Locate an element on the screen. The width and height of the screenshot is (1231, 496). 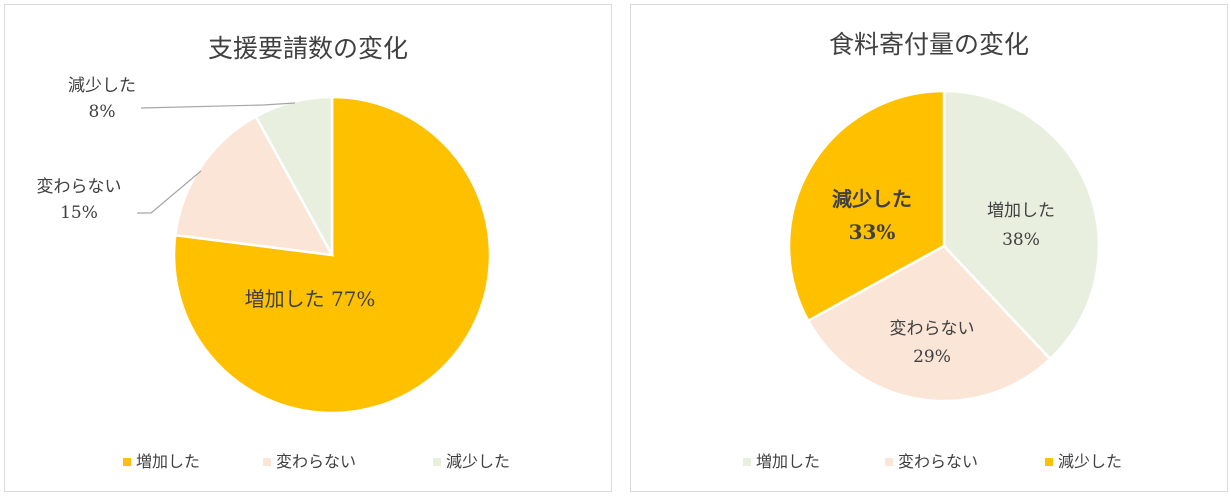
leader-line-decreased is located at coordinates (218, 105).